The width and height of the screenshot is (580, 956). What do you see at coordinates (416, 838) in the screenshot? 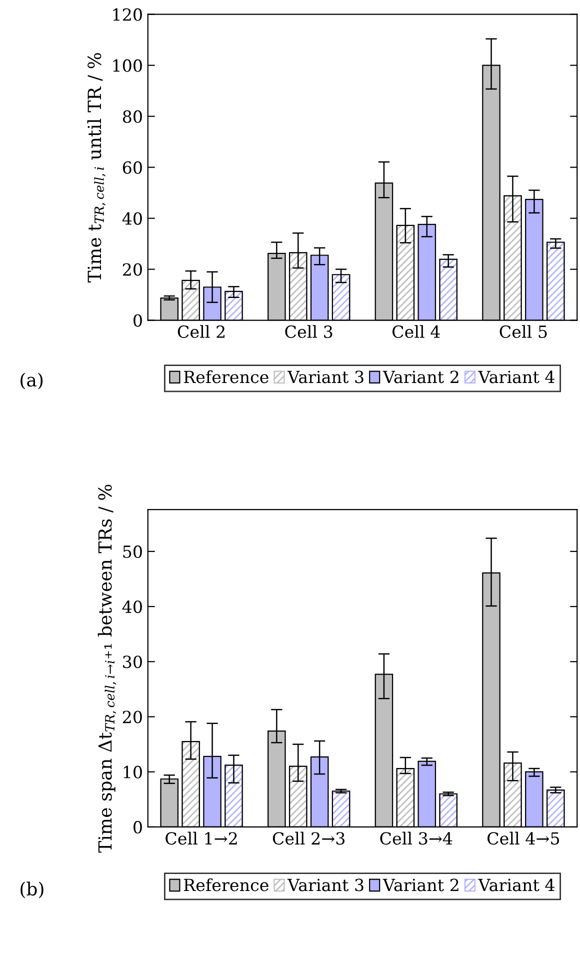
I see `x-tick-label: Cell 3→4` at bounding box center [416, 838].